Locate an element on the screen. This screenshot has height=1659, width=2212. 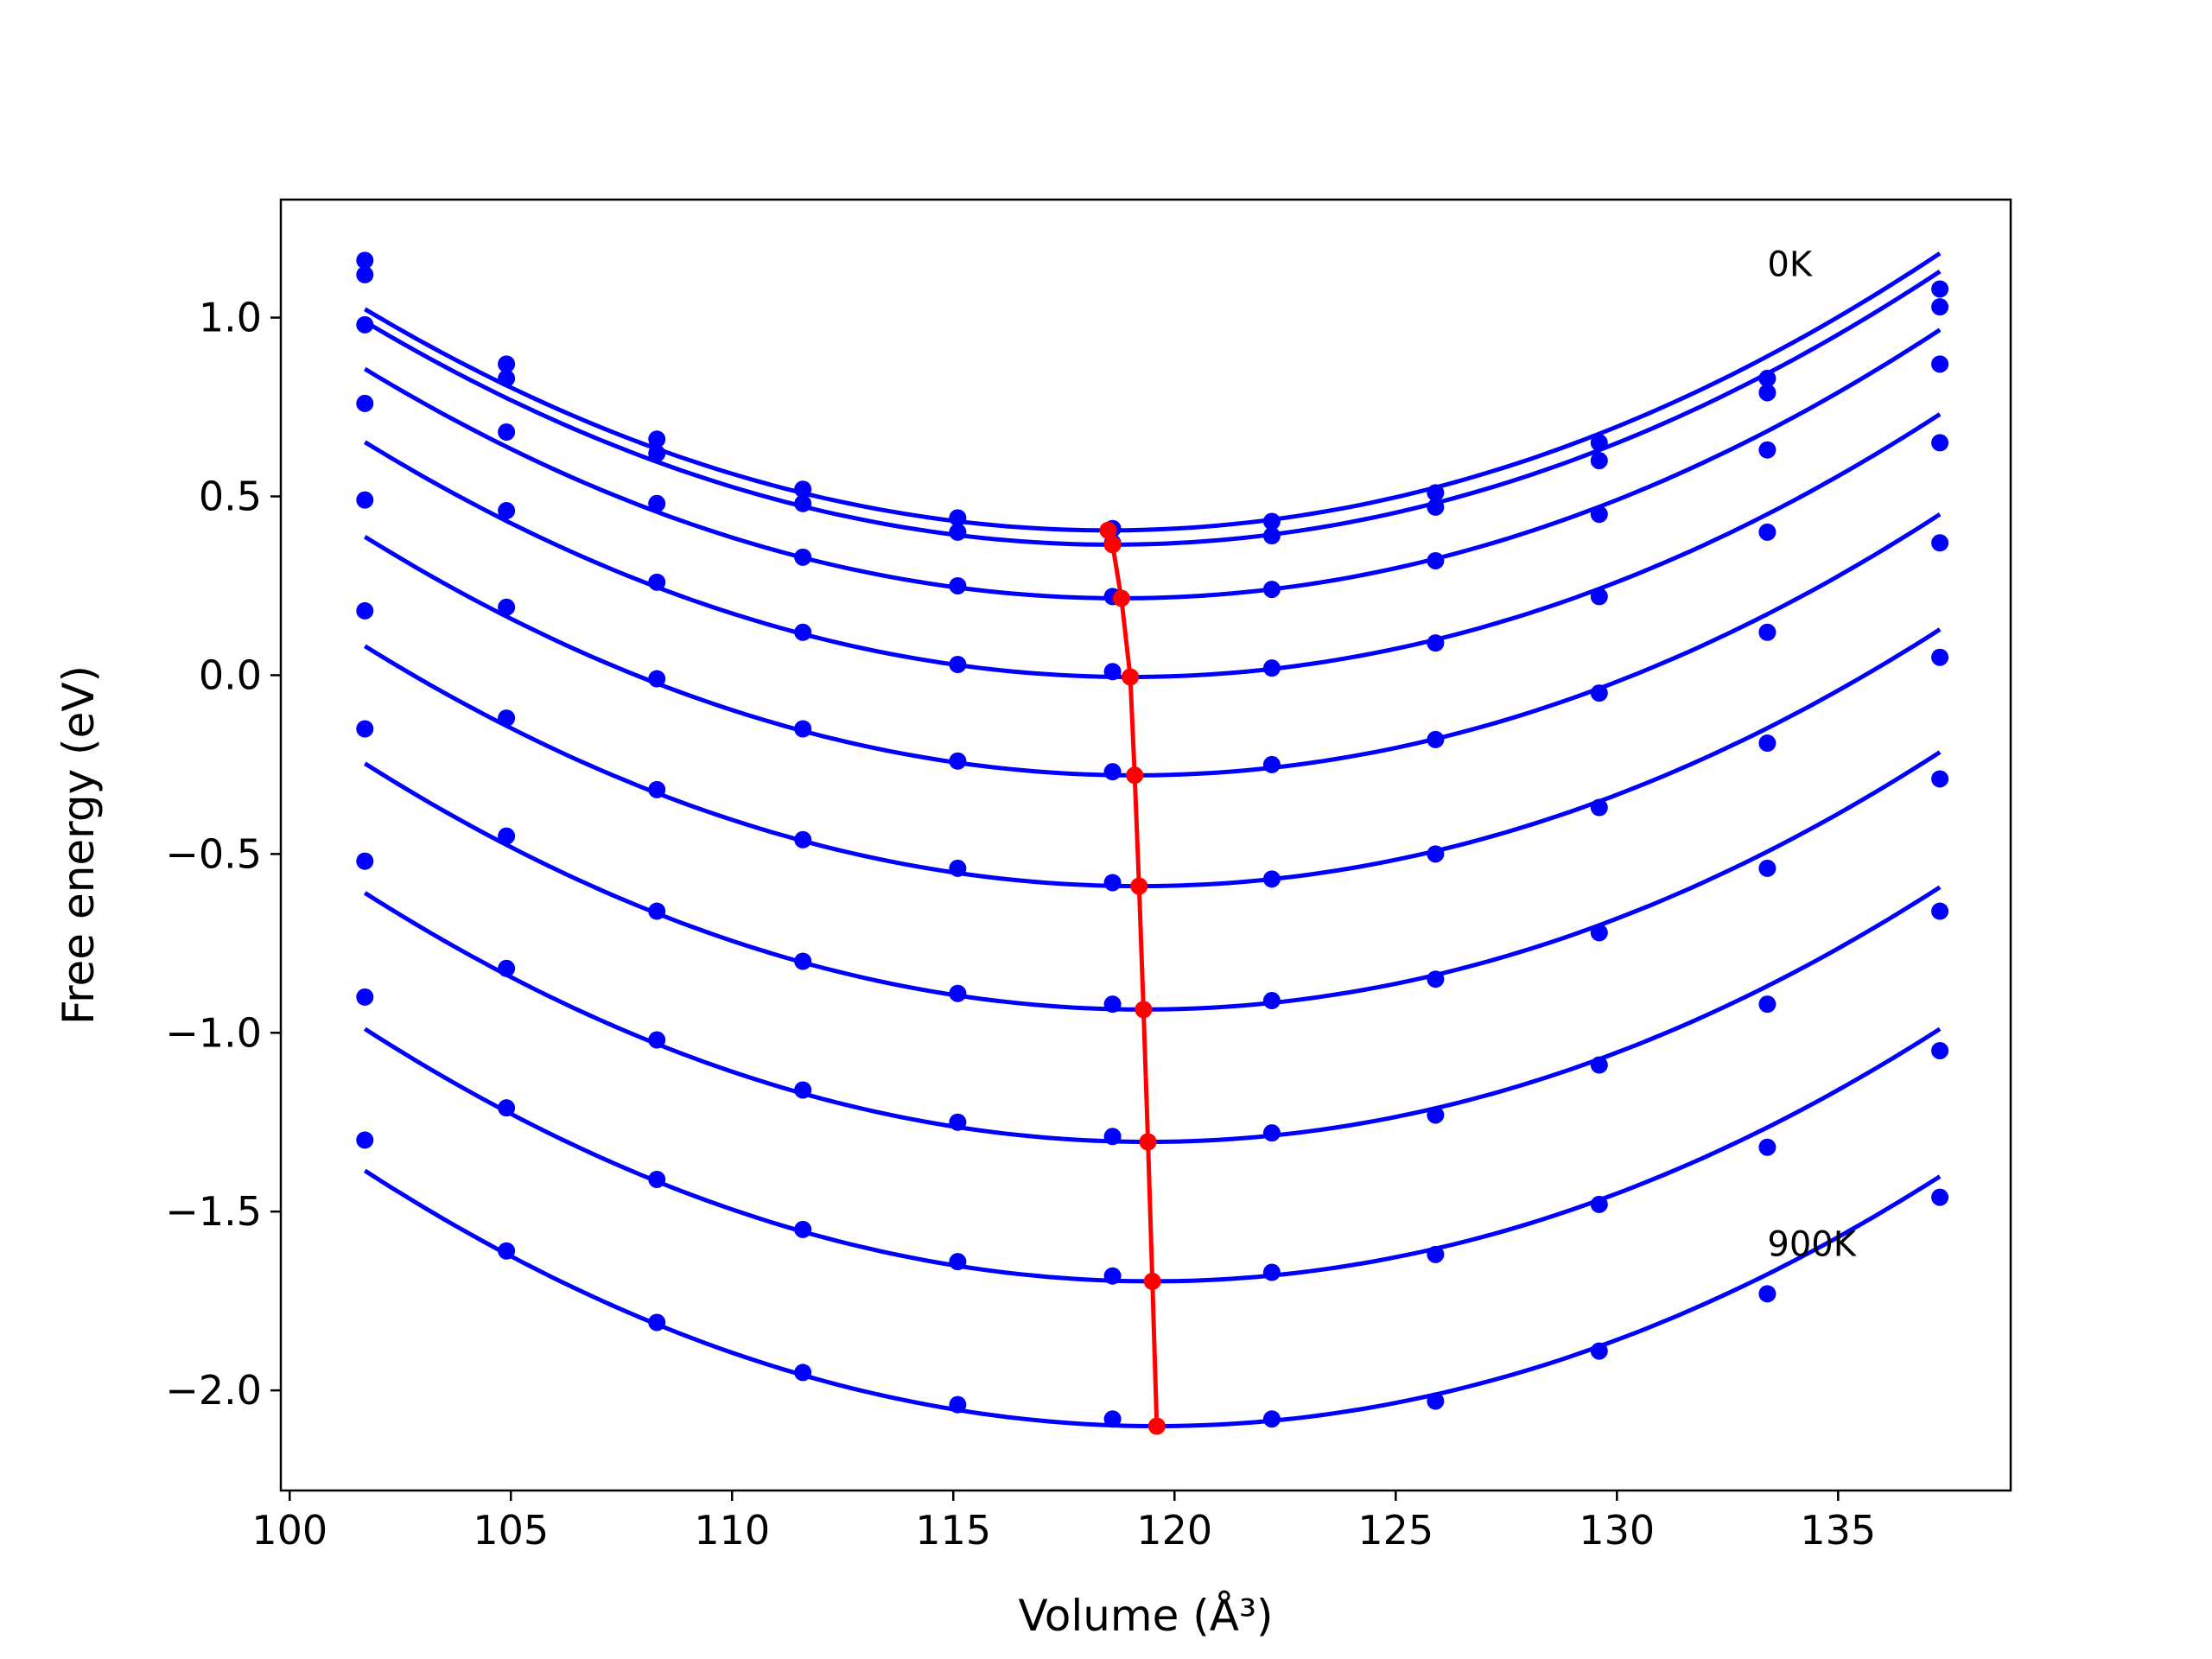
x-tick-label-1: 105 is located at coordinates (511, 1530).